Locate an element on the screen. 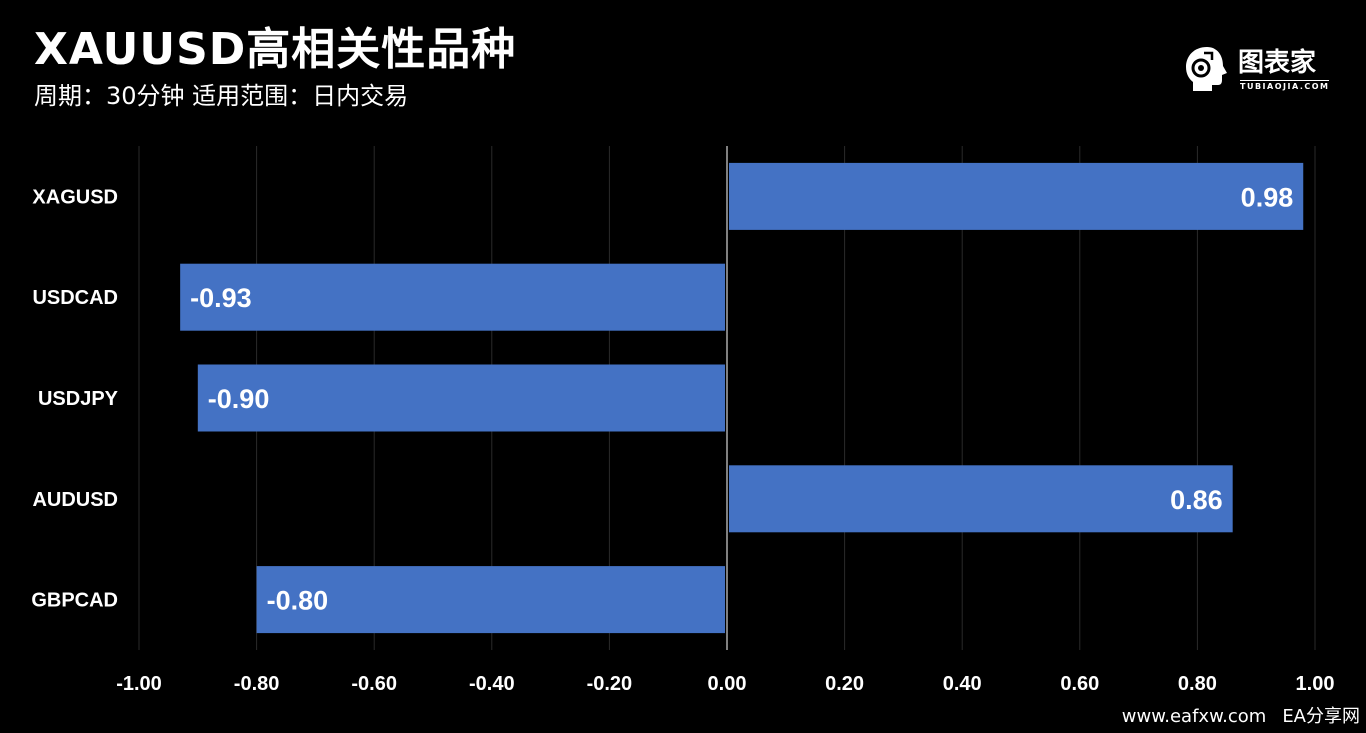  bar-value-label: -0.93 is located at coordinates (221, 298).